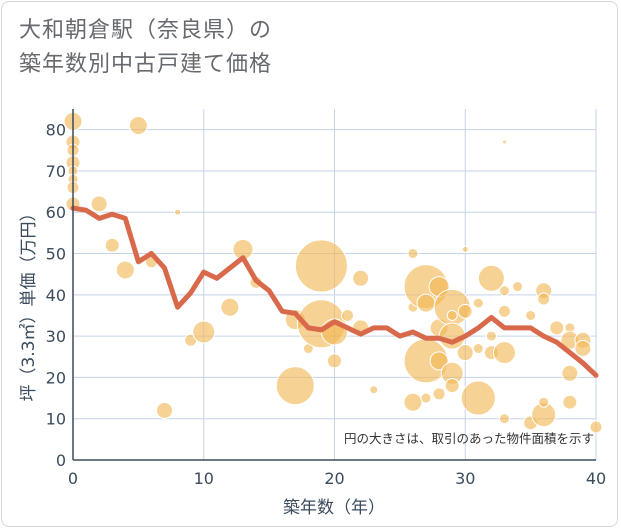  What do you see at coordinates (56, 171) in the screenshot?
I see `y-tick-label-70: 70` at bounding box center [56, 171].